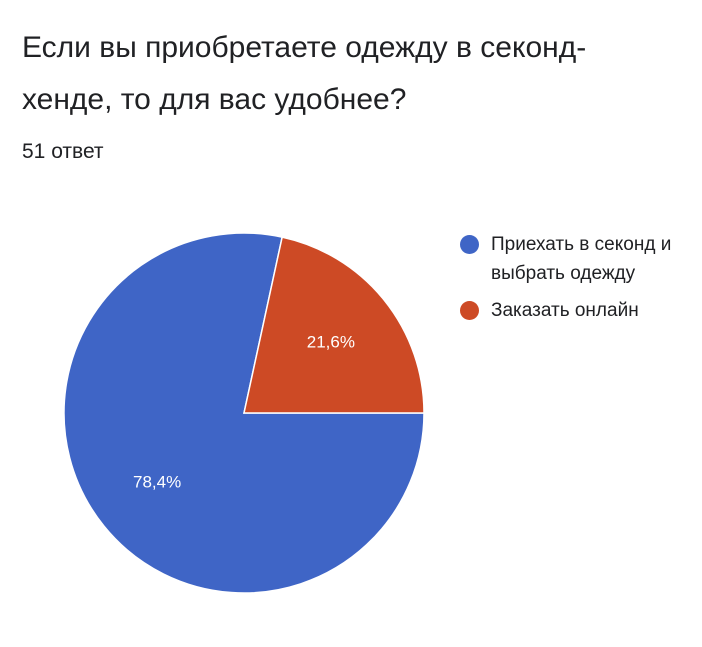  Describe the element at coordinates (63, 151) in the screenshot. I see `response-count: 51 ответ` at that location.